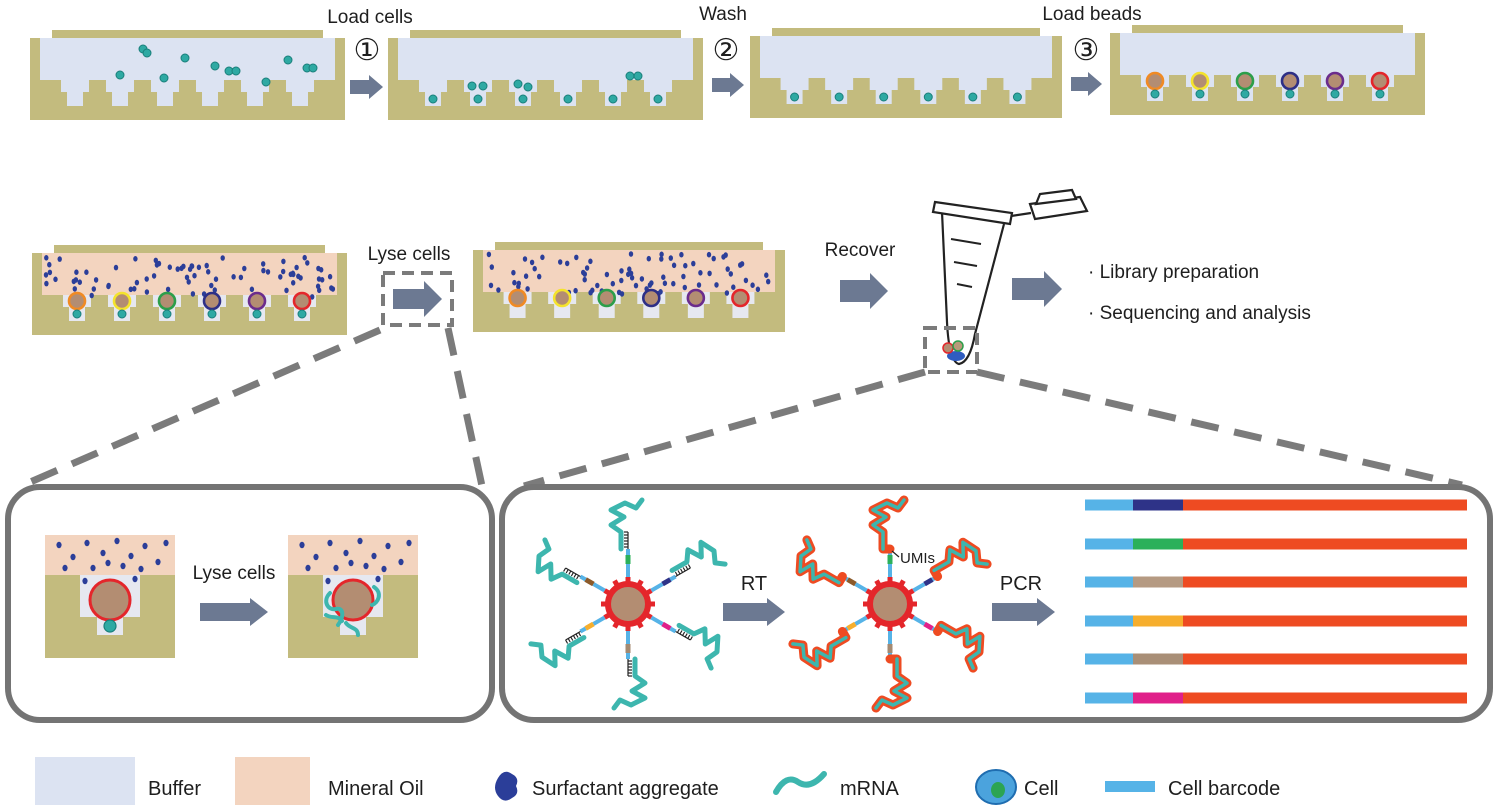 This screenshot has height=812, width=1500. I want to click on arrow-inset-lyse, so click(234, 612).